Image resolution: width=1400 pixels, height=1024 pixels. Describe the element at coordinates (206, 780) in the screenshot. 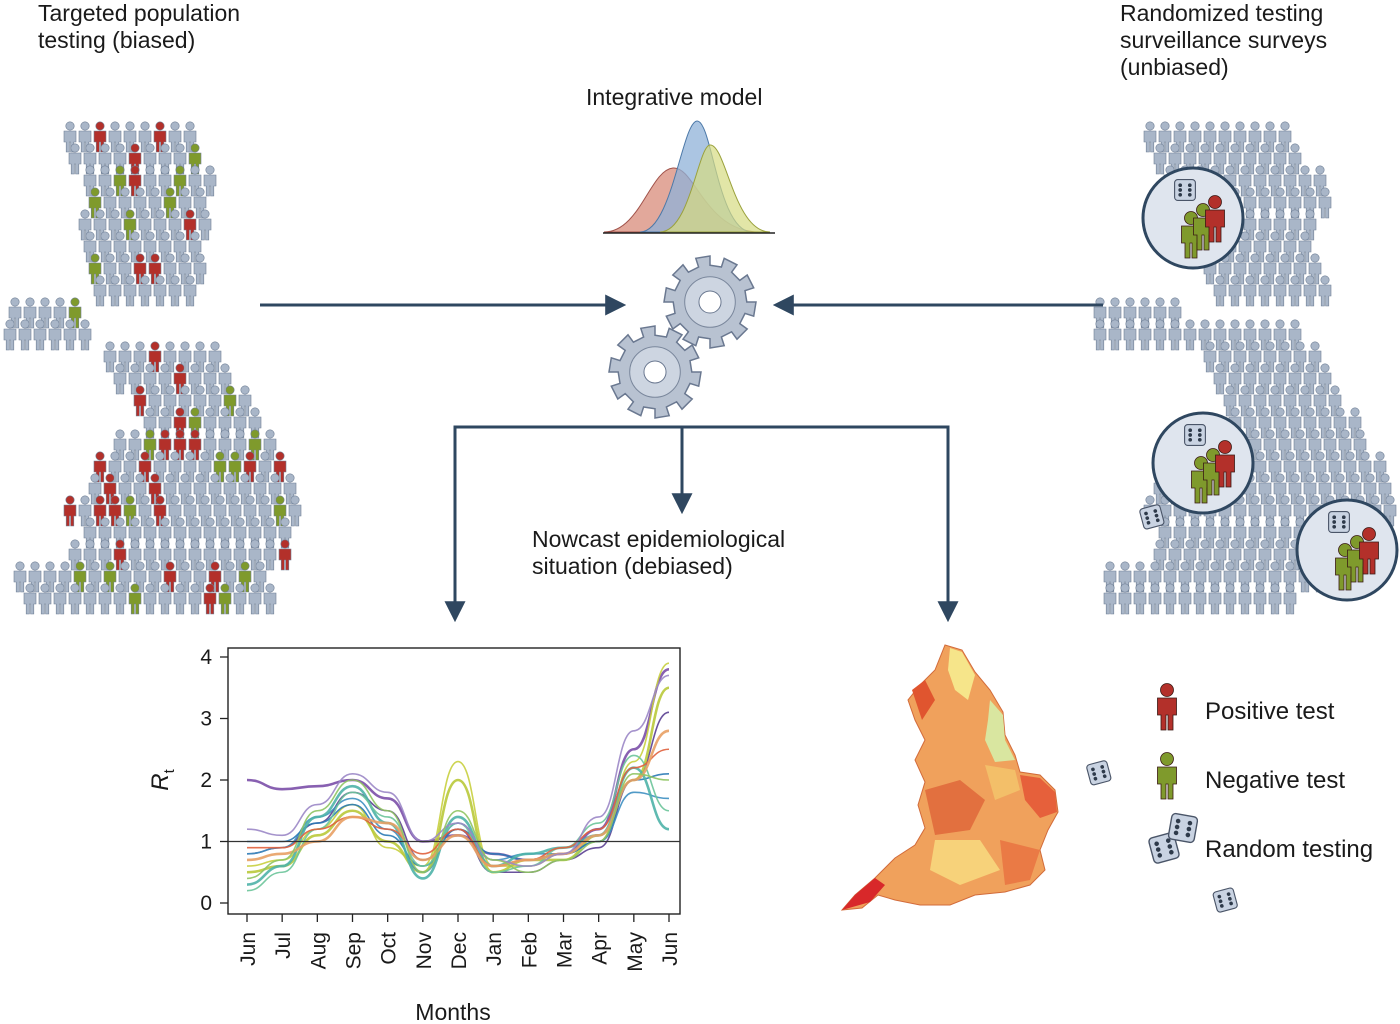

I see `y-tick-label: 2` at that location.